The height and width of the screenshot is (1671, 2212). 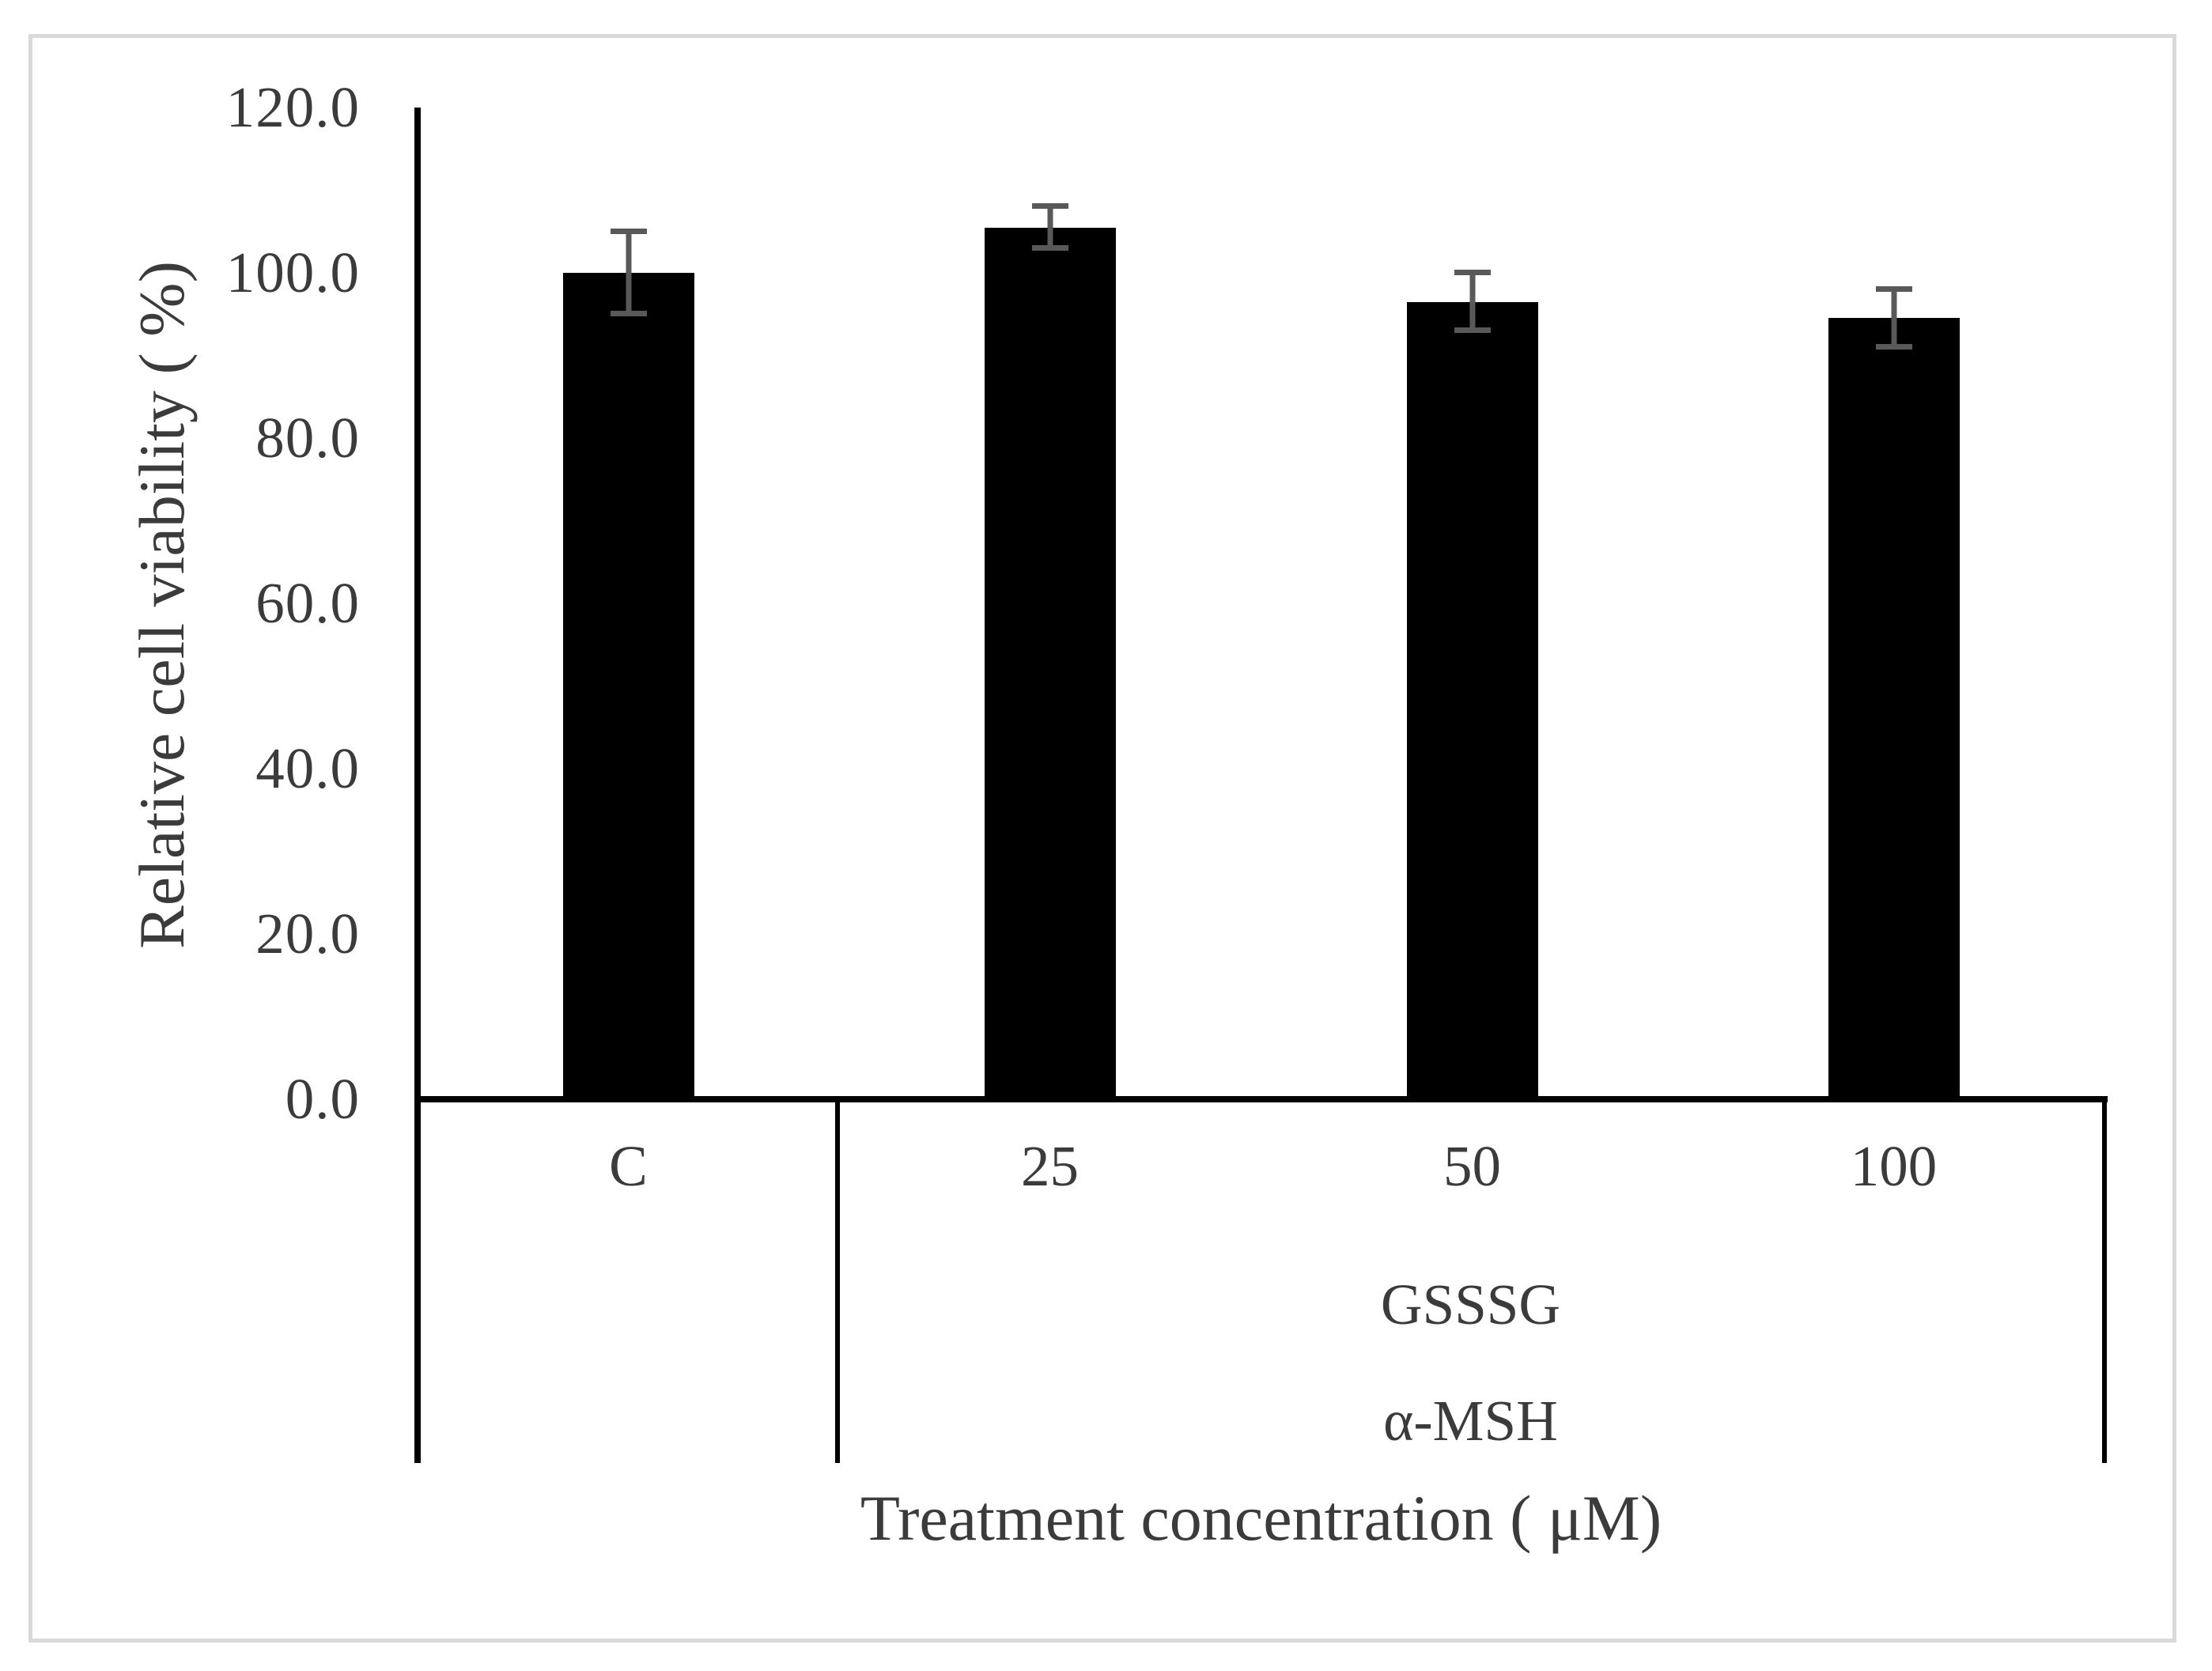 What do you see at coordinates (1261, 1518) in the screenshot?
I see `x-axis-title: Treatment concentration ( μM)` at bounding box center [1261, 1518].